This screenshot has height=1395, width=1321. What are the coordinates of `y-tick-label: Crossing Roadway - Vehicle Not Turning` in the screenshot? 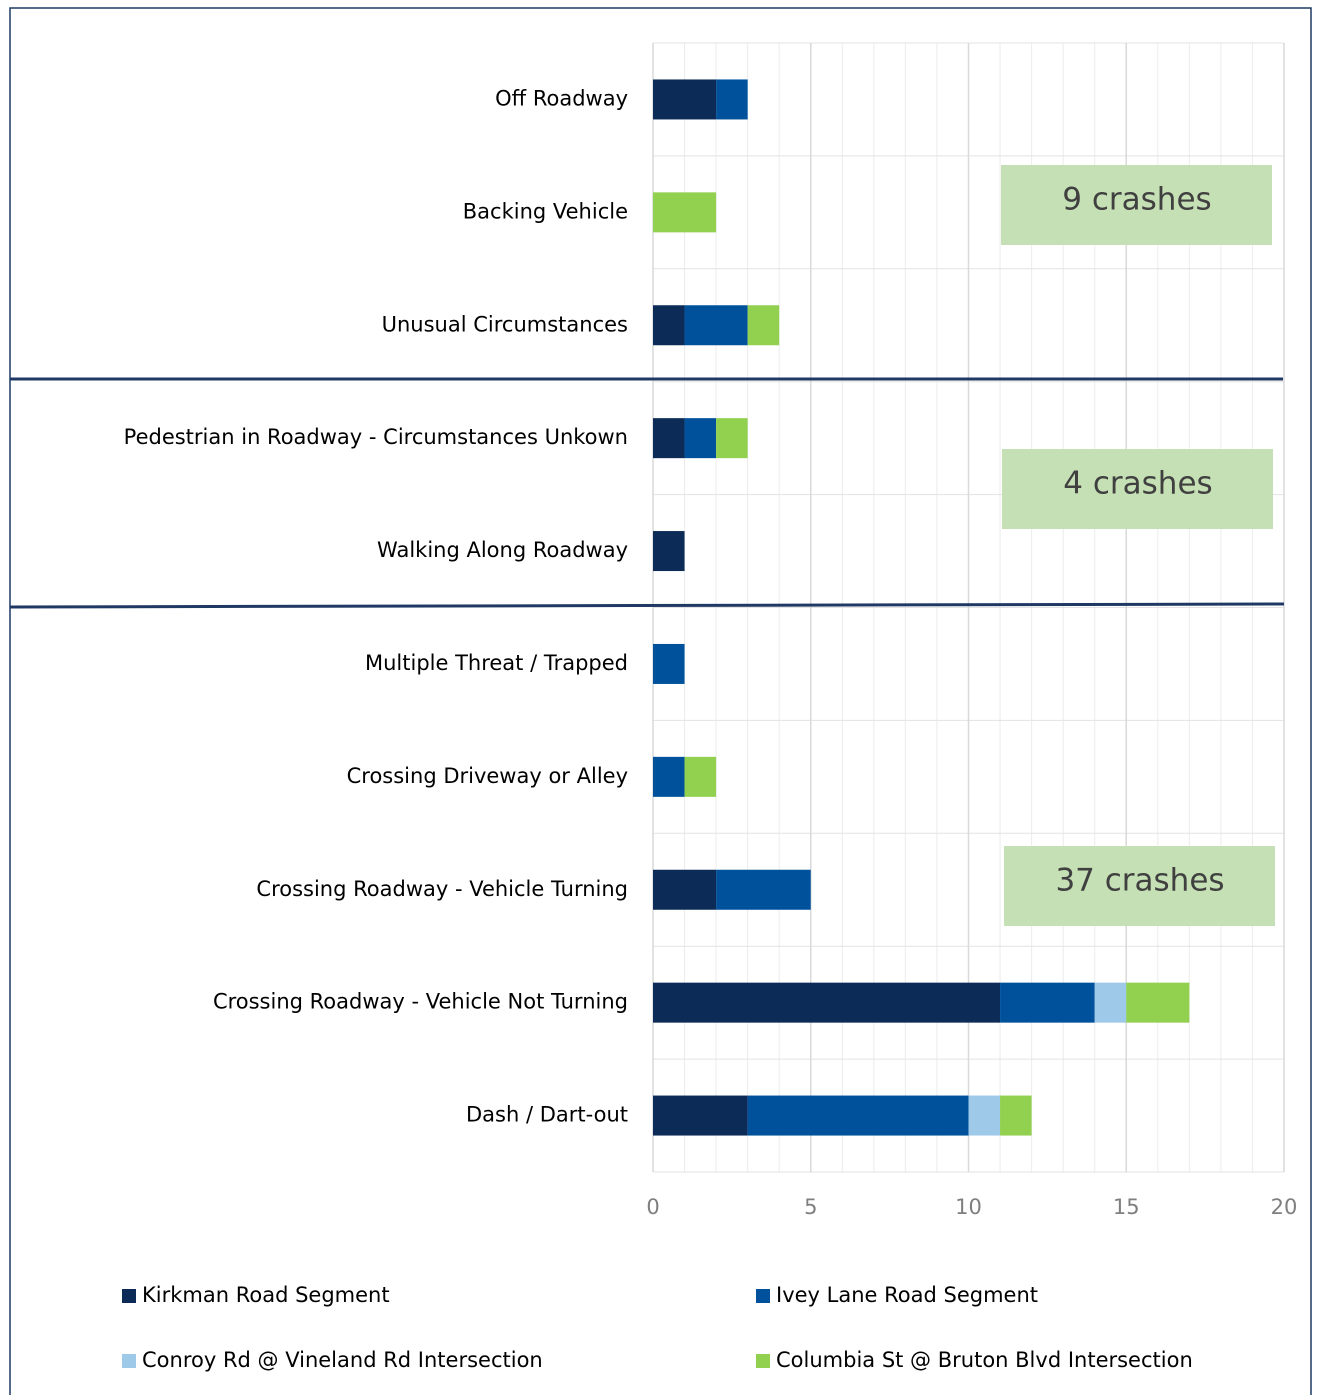 It's located at (420, 1002).